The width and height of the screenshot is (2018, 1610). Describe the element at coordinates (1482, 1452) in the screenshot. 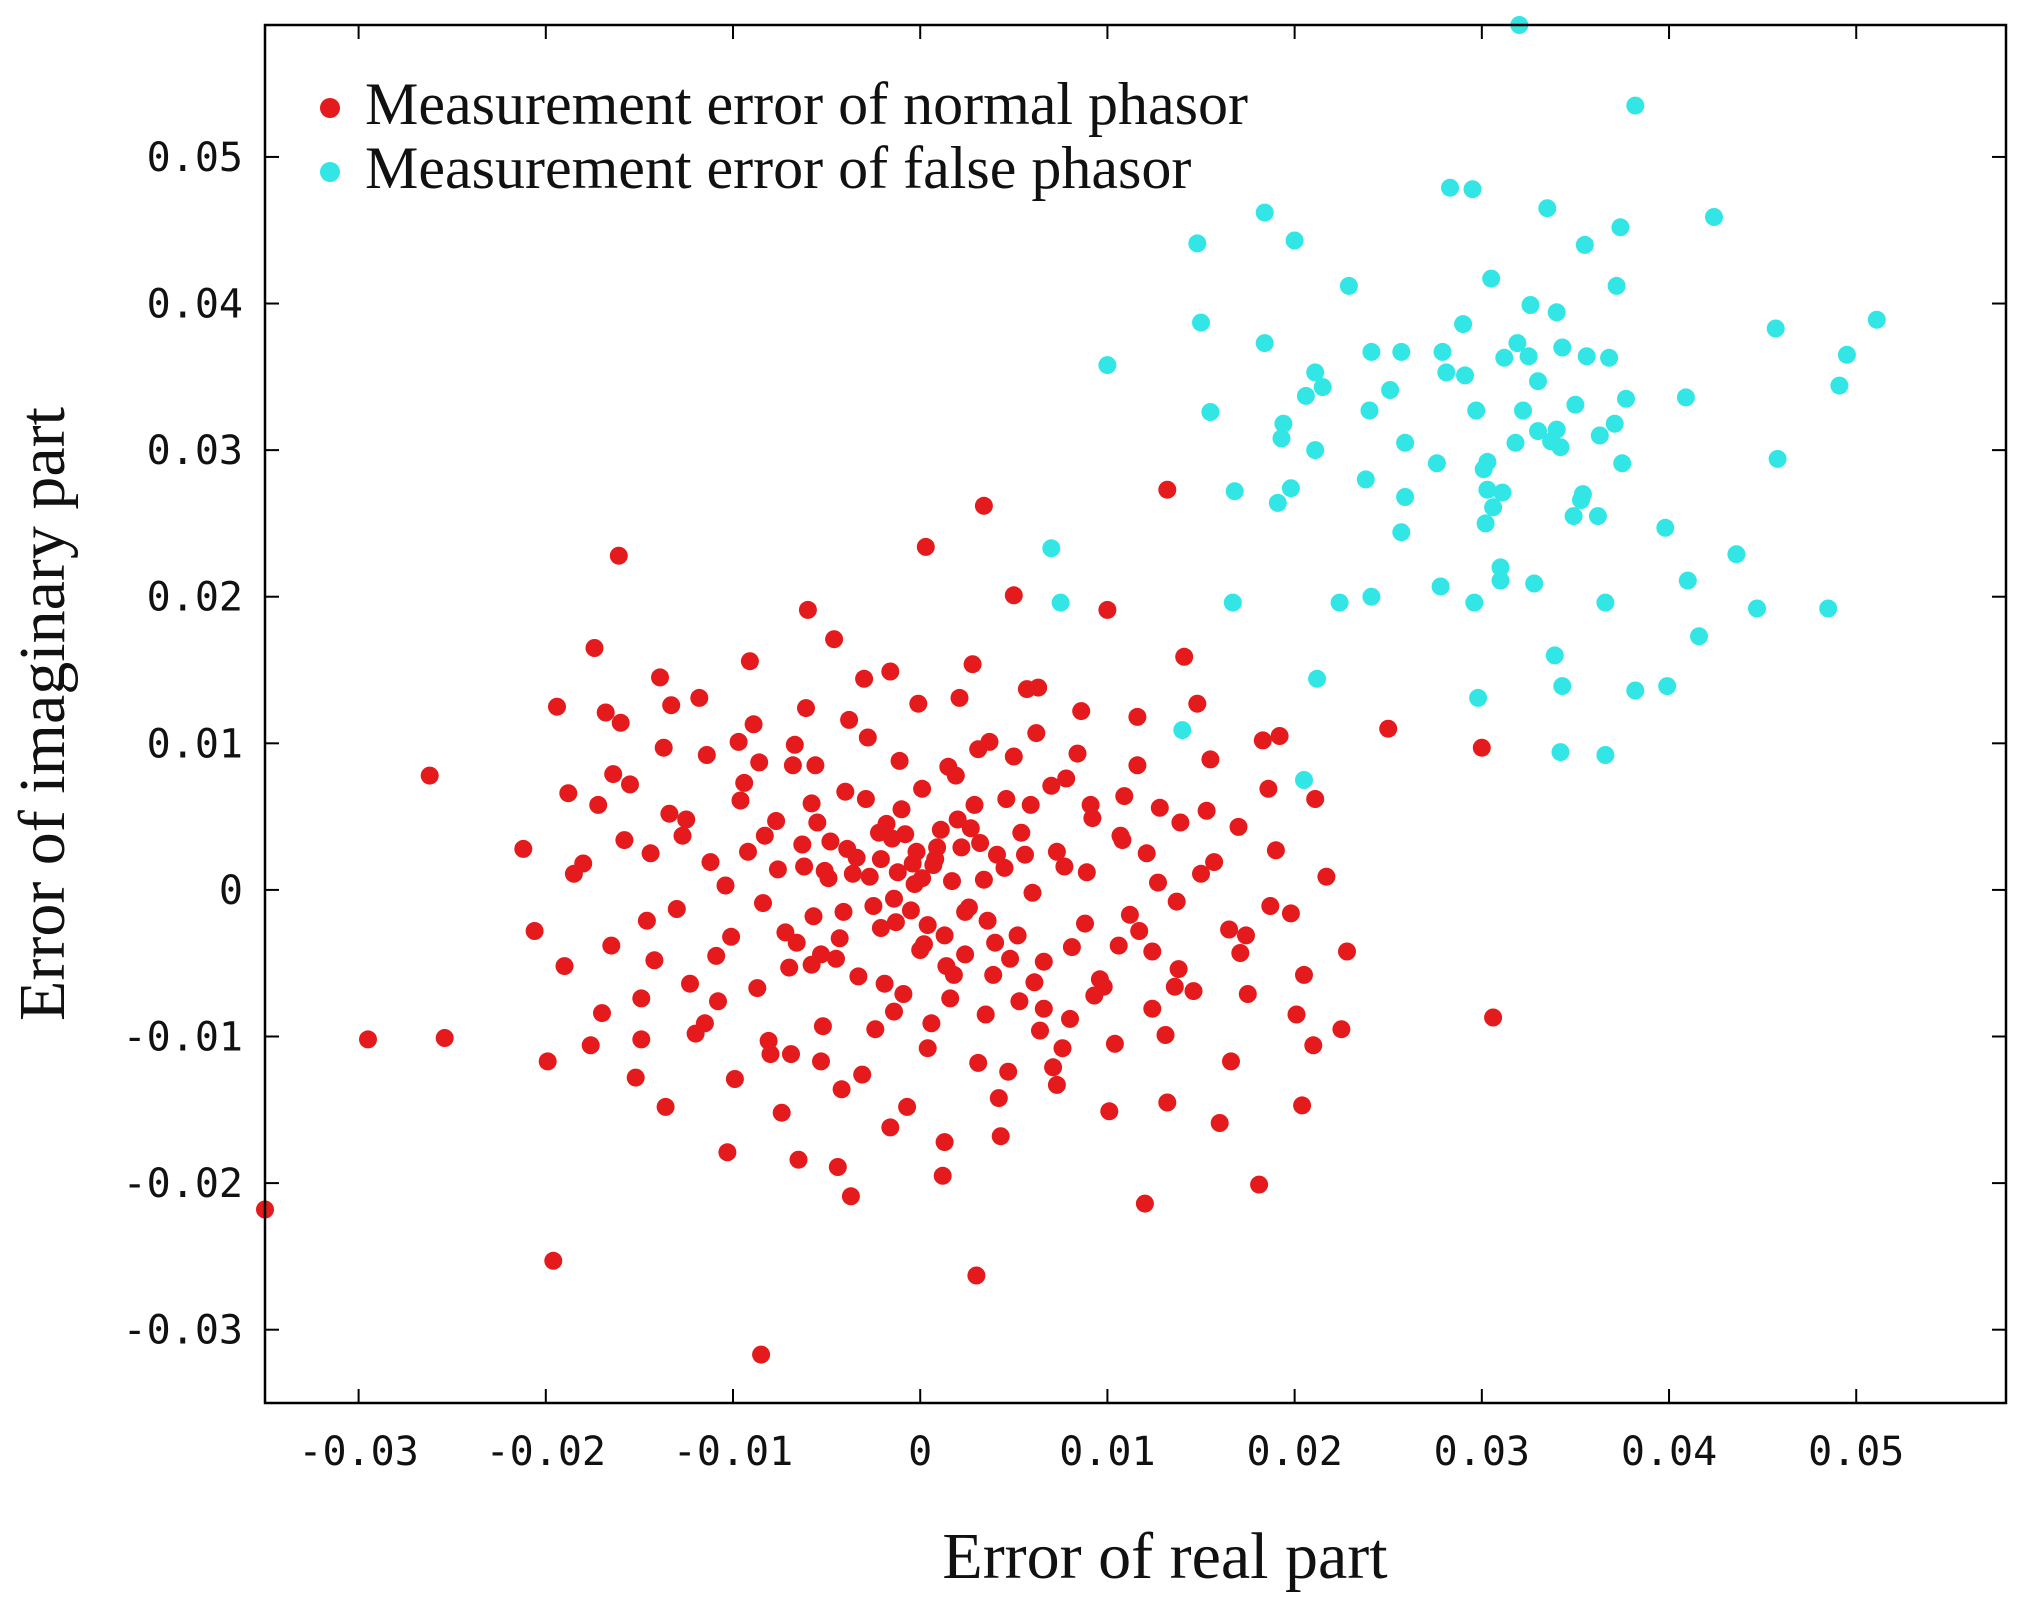

I see `x-tick-label: 0.03` at that location.